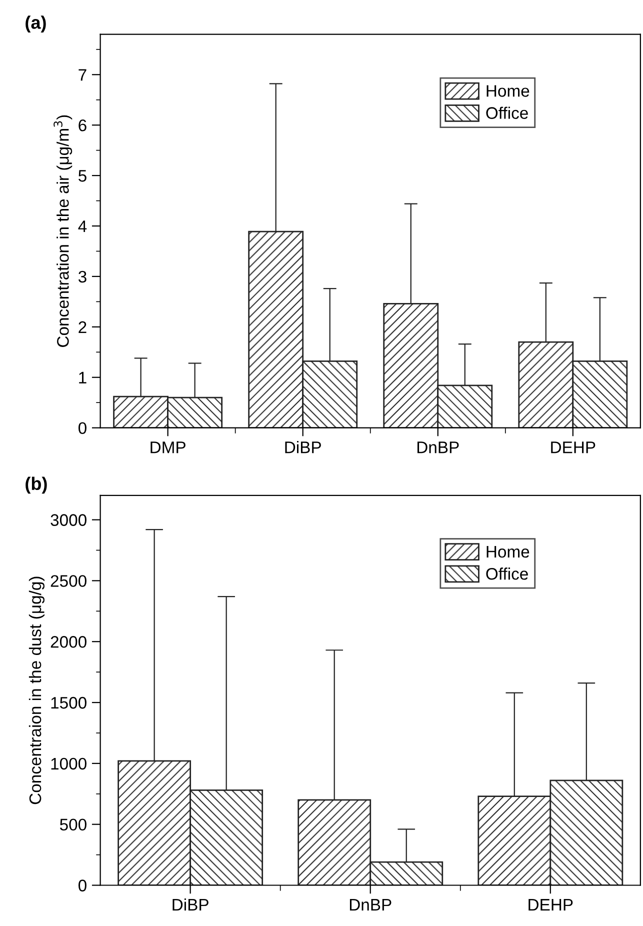  Describe the element at coordinates (36, 485) in the screenshot. I see `chart-title: (b)` at that location.